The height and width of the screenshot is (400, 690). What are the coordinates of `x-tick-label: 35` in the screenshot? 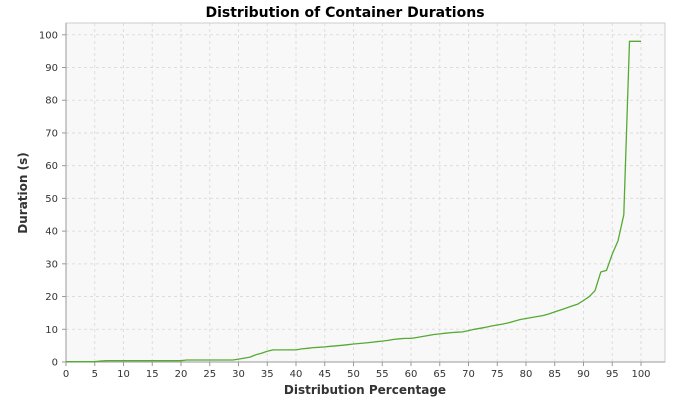 It's located at (267, 374).